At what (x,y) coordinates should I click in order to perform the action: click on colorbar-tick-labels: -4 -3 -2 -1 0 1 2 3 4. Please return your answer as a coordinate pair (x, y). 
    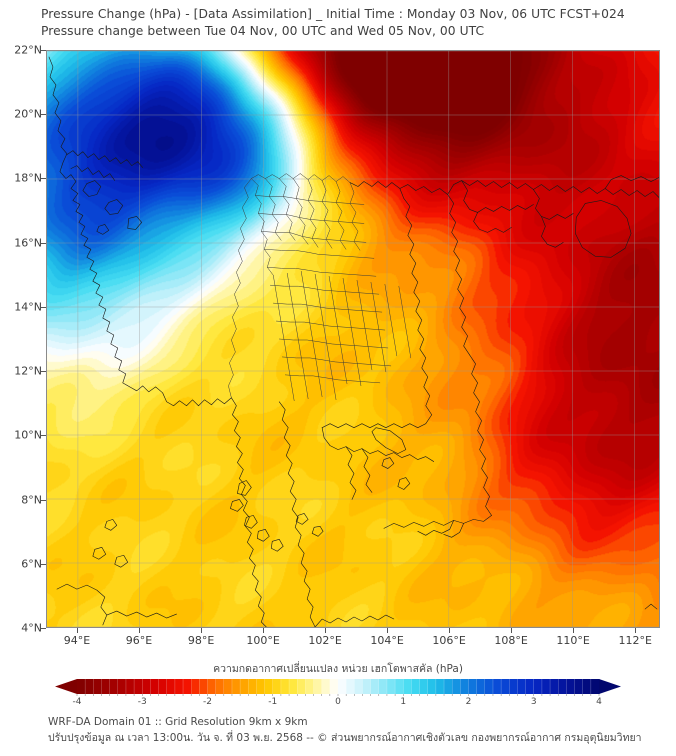
    Looking at the image, I should click on (338, 704).